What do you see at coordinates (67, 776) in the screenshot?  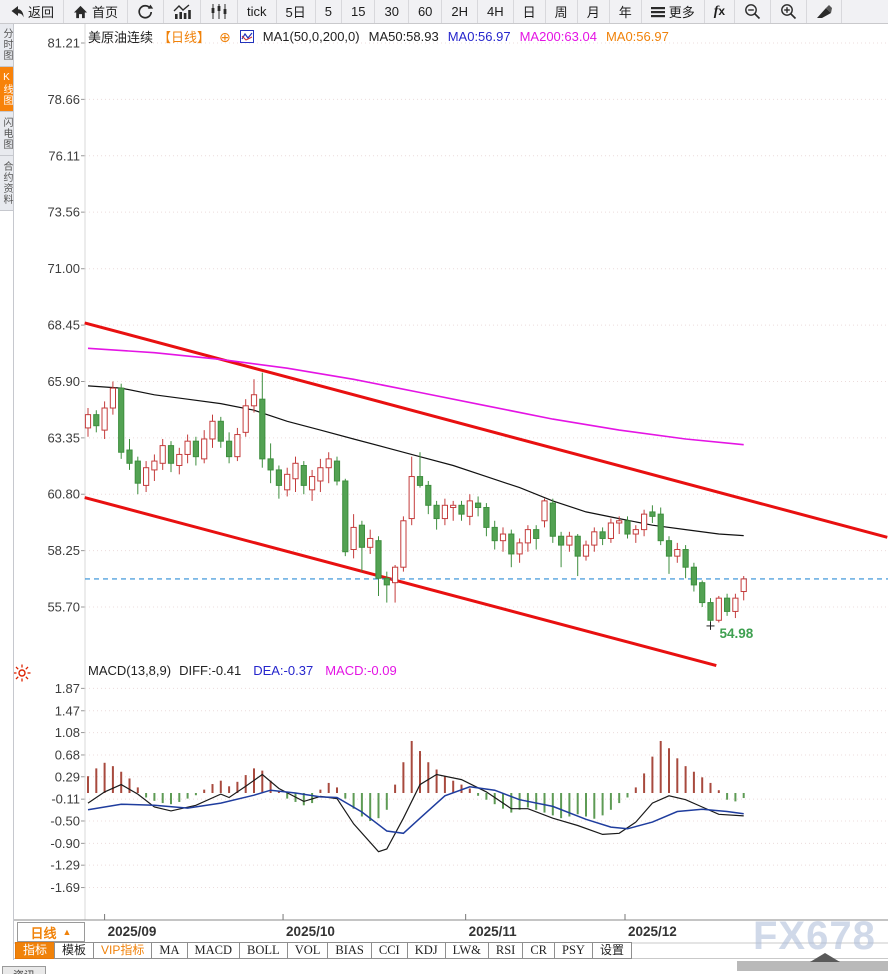 I see `svg-text: 0.29` at bounding box center [67, 776].